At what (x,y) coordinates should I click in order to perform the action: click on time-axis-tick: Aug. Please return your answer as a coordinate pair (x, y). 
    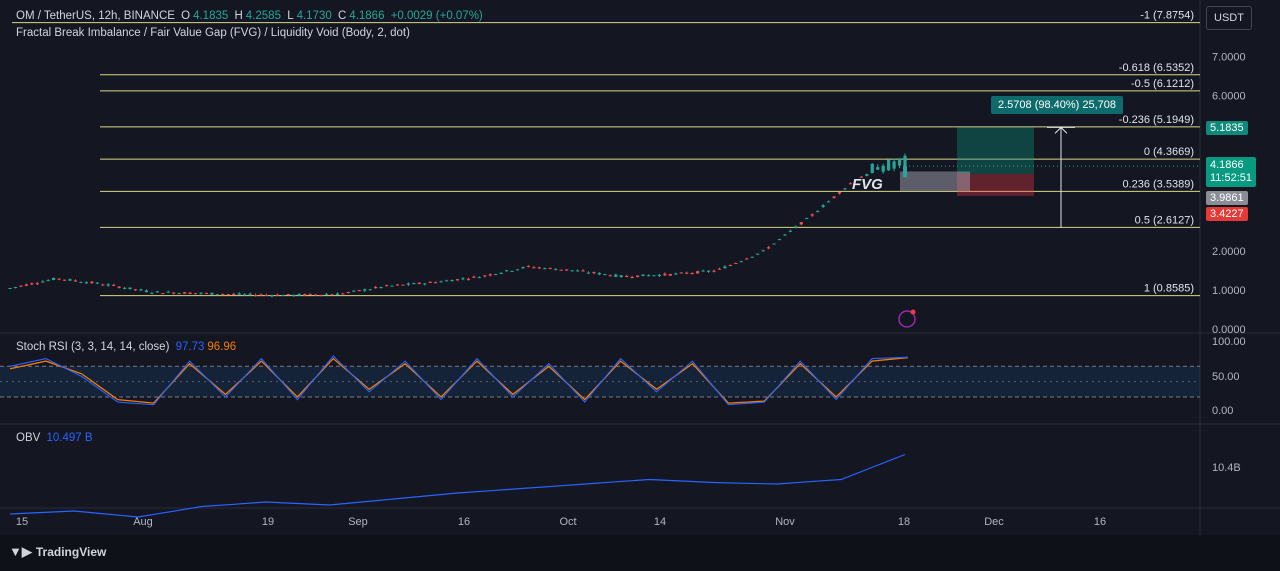
    Looking at the image, I should click on (143, 522).